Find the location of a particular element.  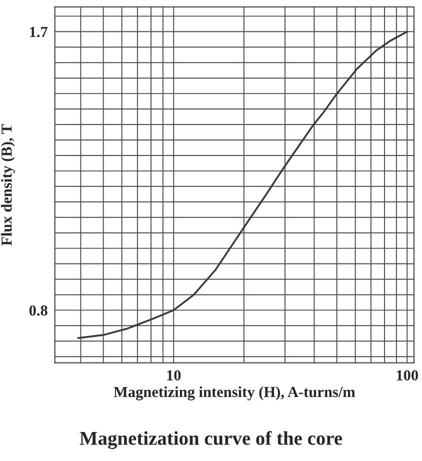

text: Magnetization curve of the core is located at coordinates (211, 440).